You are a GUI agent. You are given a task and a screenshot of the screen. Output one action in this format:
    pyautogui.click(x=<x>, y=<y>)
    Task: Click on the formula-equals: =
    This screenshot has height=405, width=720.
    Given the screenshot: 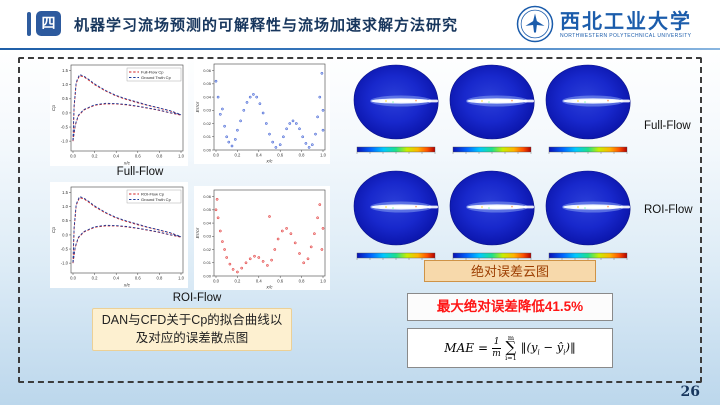 What is the action you would take?
    pyautogui.click(x=483, y=348)
    